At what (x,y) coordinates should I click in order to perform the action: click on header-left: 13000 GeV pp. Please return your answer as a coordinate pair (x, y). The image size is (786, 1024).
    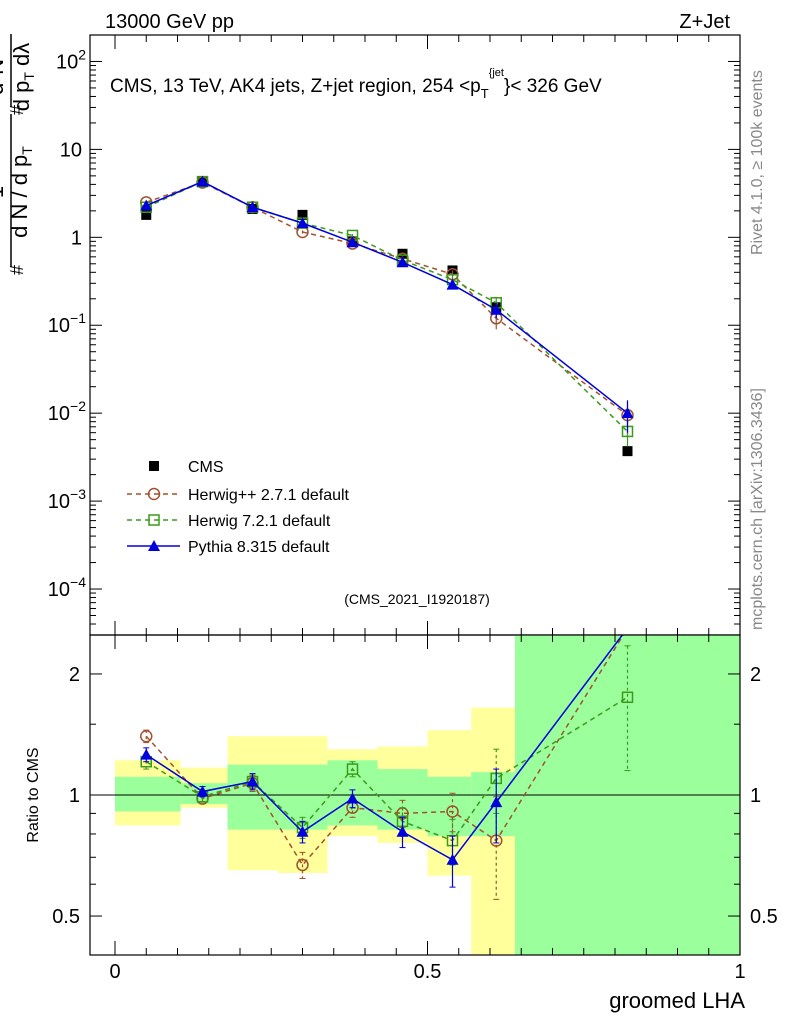
    Looking at the image, I should click on (169, 22).